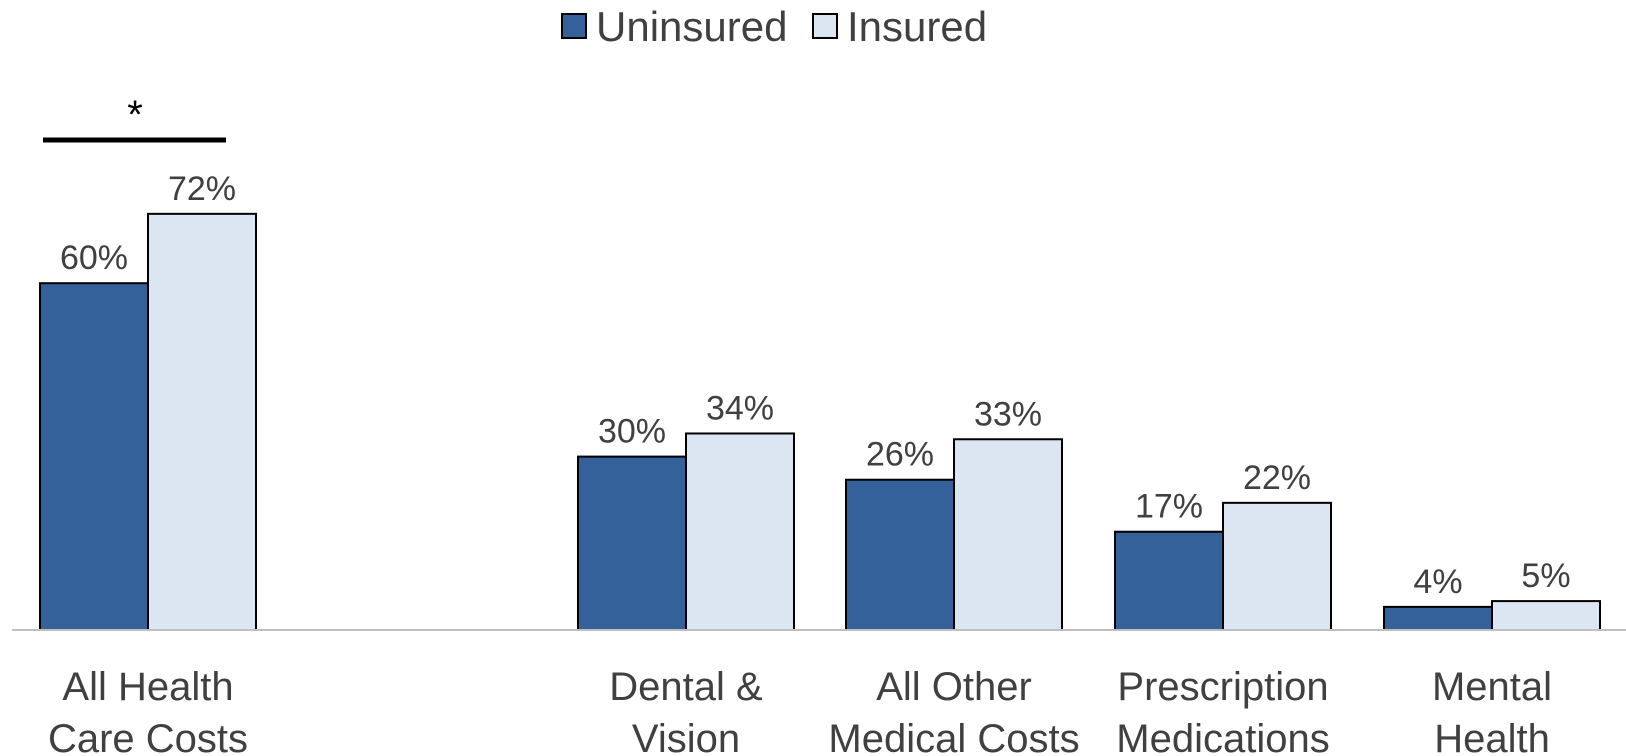  Describe the element at coordinates (900, 455) in the screenshot. I see `data-label-uninsured-2: 26%` at that location.